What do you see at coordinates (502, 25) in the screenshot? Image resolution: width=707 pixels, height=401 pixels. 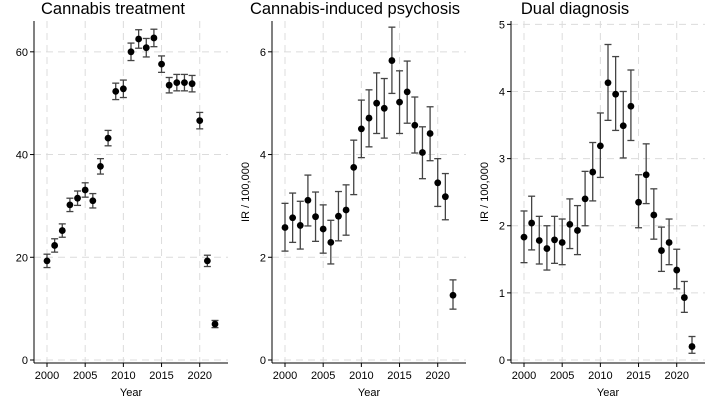 I see `y-tick-label: 5` at bounding box center [502, 25].